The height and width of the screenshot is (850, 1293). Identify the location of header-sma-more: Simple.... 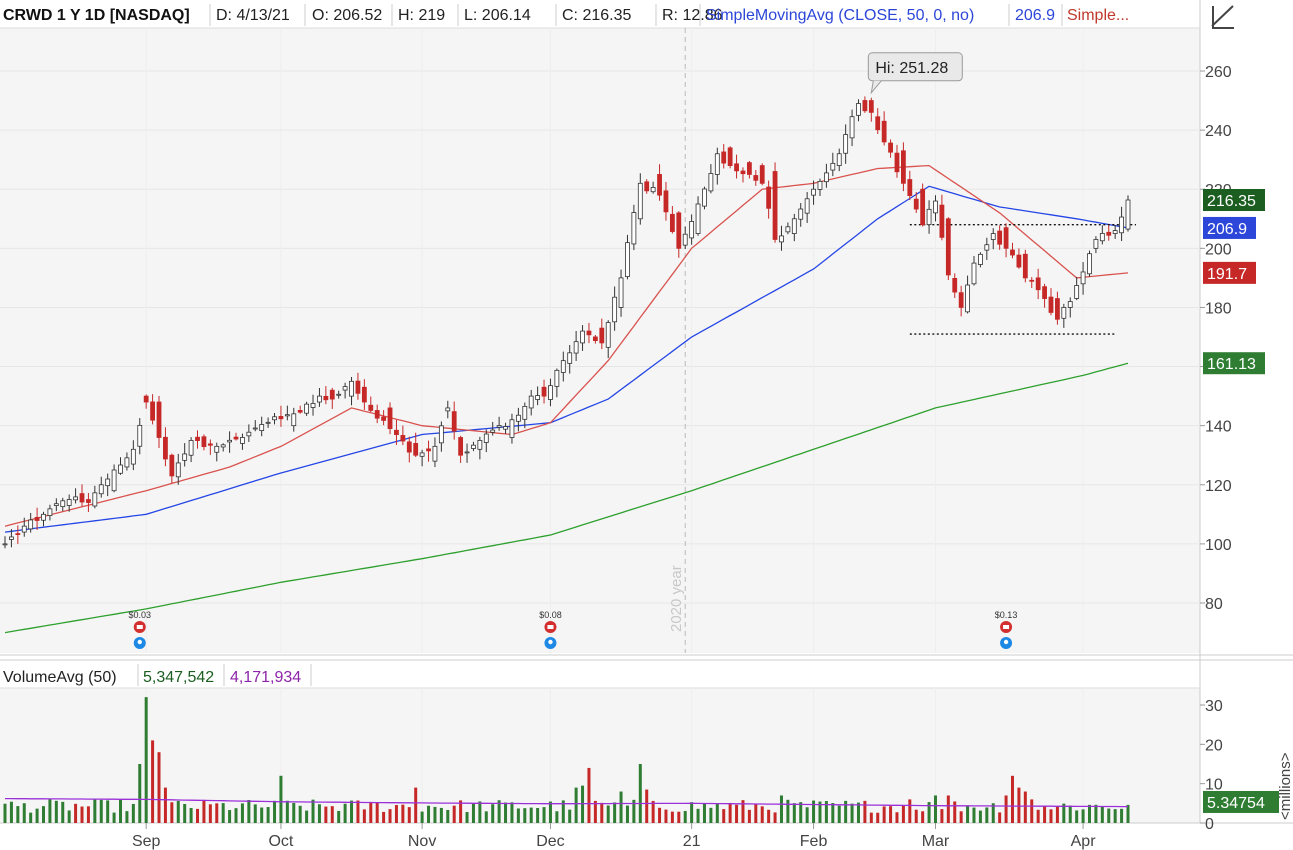
(1098, 15).